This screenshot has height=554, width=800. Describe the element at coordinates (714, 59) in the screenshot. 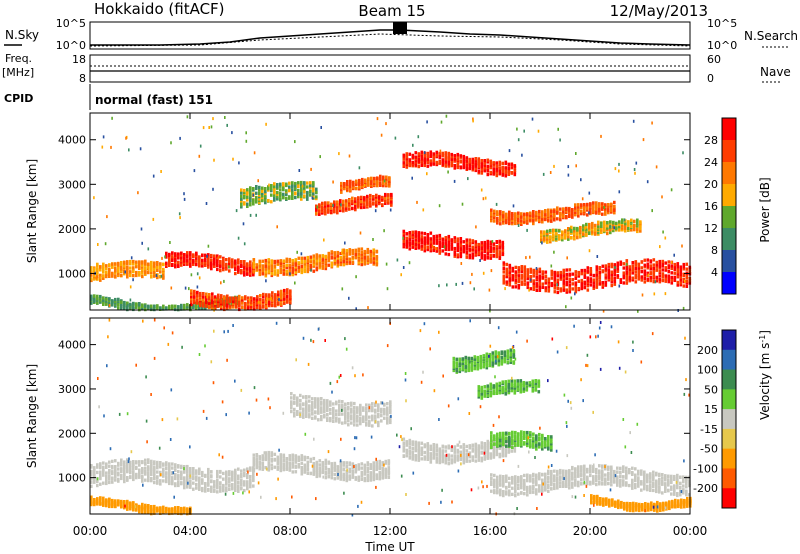

I see `nave-tick-top: 60` at that location.